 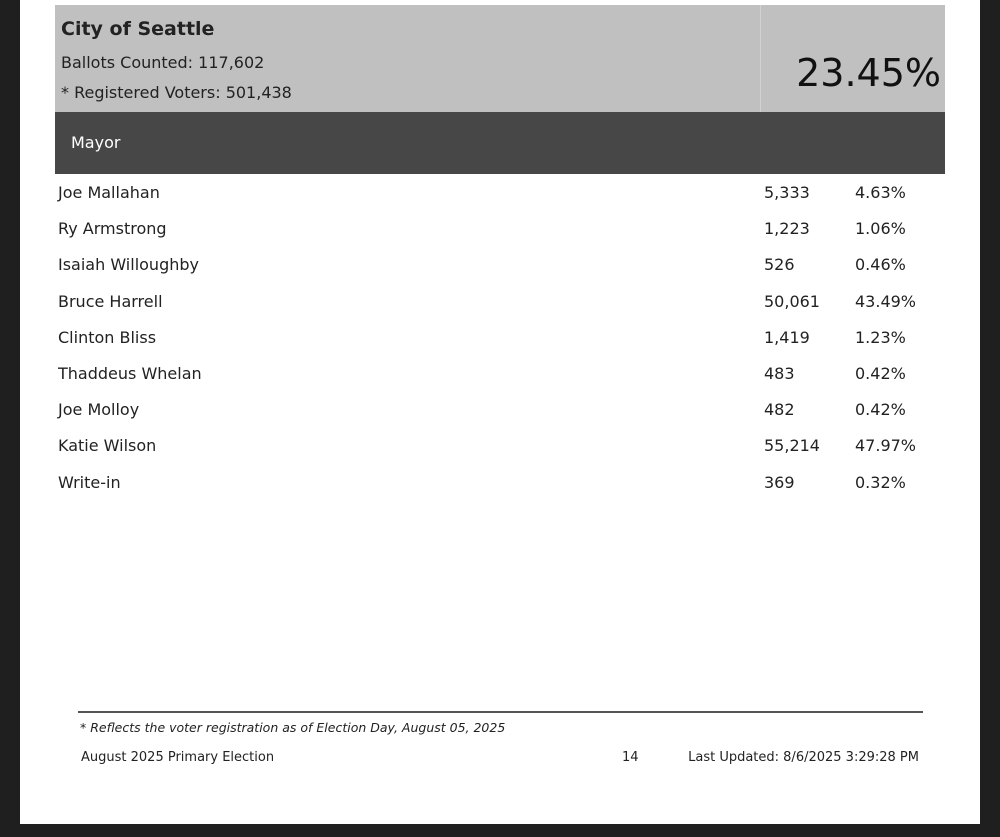 I want to click on candidate-name: Thaddeus Whelan, so click(x=130, y=373).